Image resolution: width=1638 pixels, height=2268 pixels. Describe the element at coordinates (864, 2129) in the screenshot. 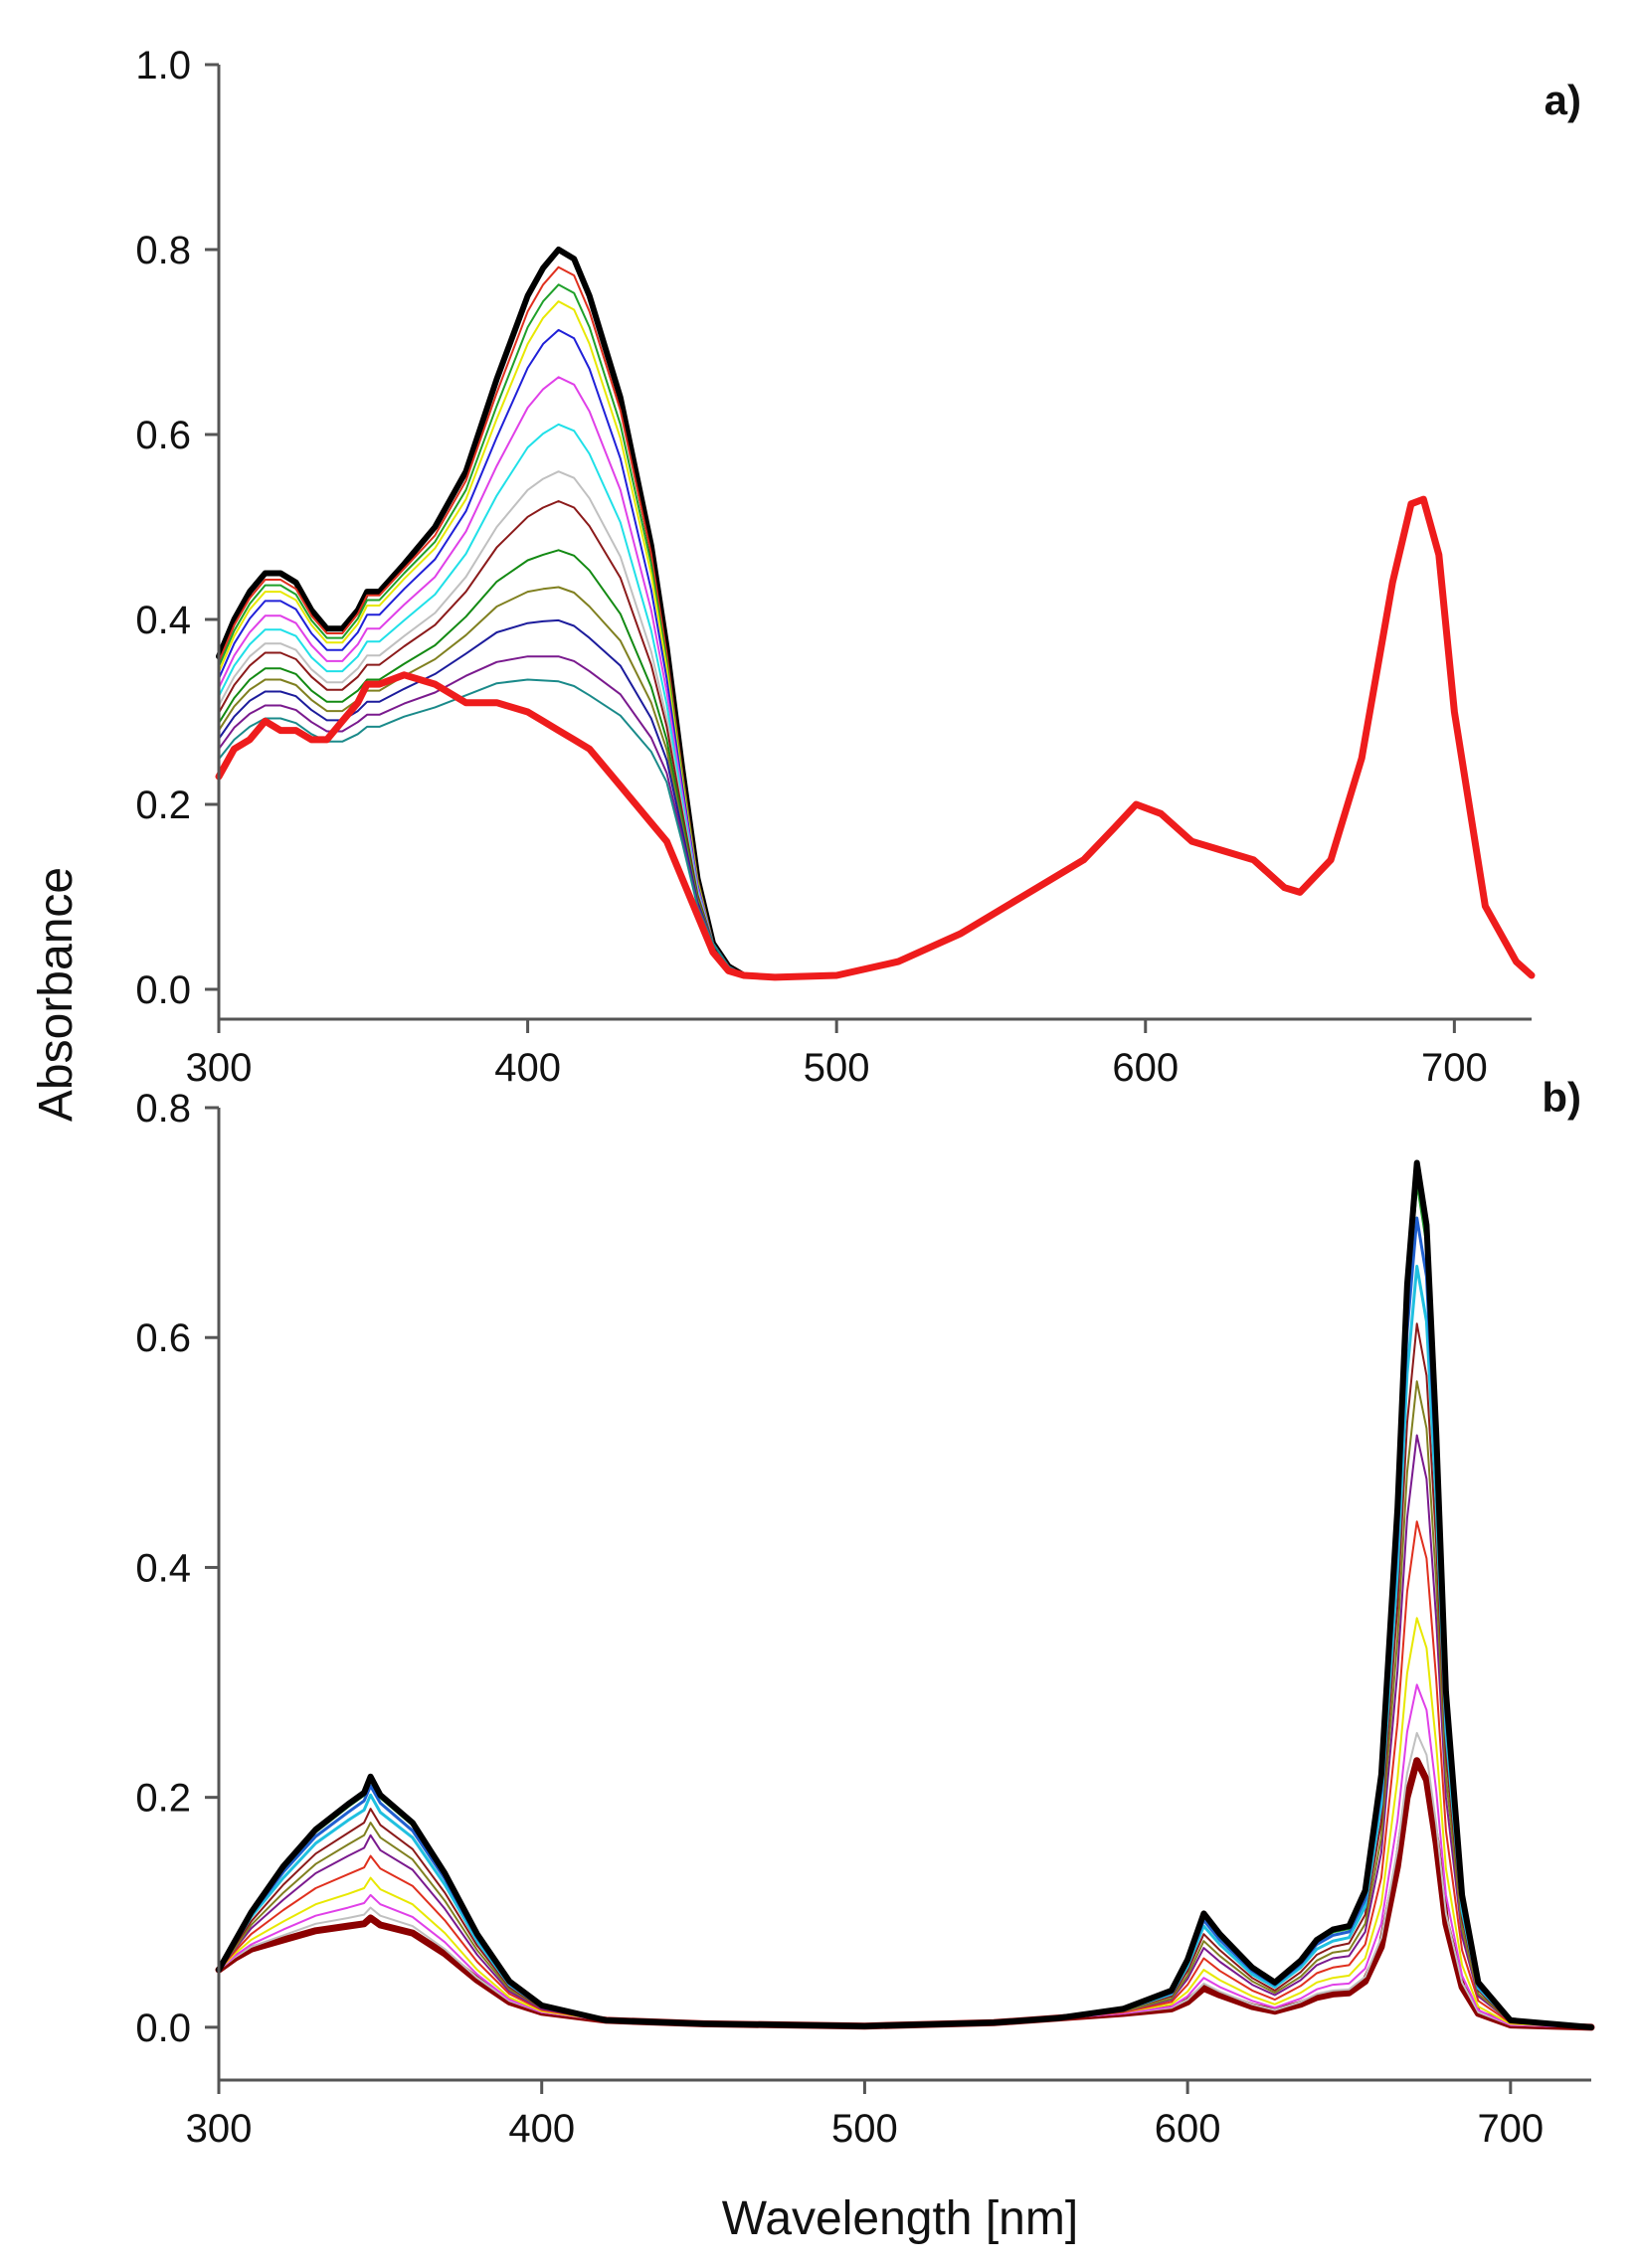

I see `panel-b-x-tick-label: 500` at that location.